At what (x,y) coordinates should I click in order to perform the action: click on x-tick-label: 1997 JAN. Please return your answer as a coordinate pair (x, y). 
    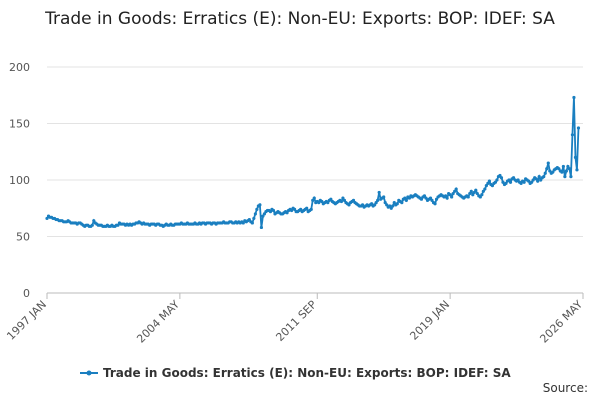
    Looking at the image, I should click on (26, 320).